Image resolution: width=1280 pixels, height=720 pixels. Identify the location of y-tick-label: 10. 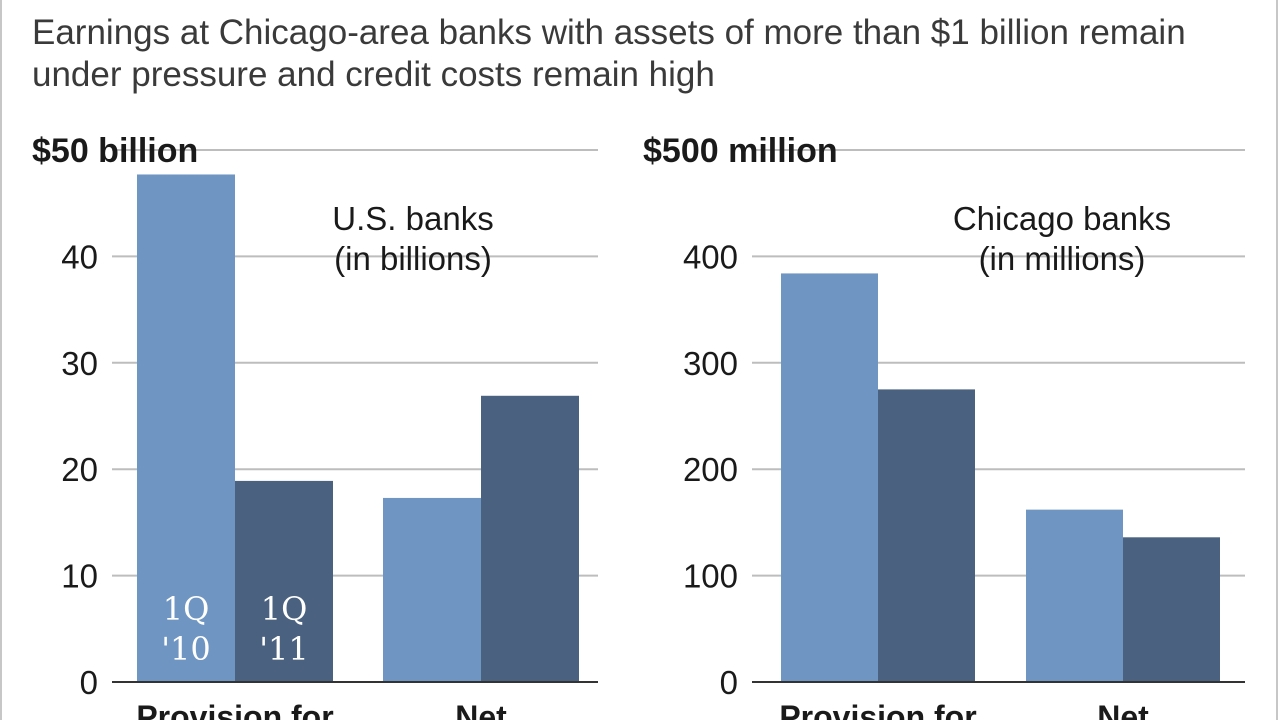
(79, 576).